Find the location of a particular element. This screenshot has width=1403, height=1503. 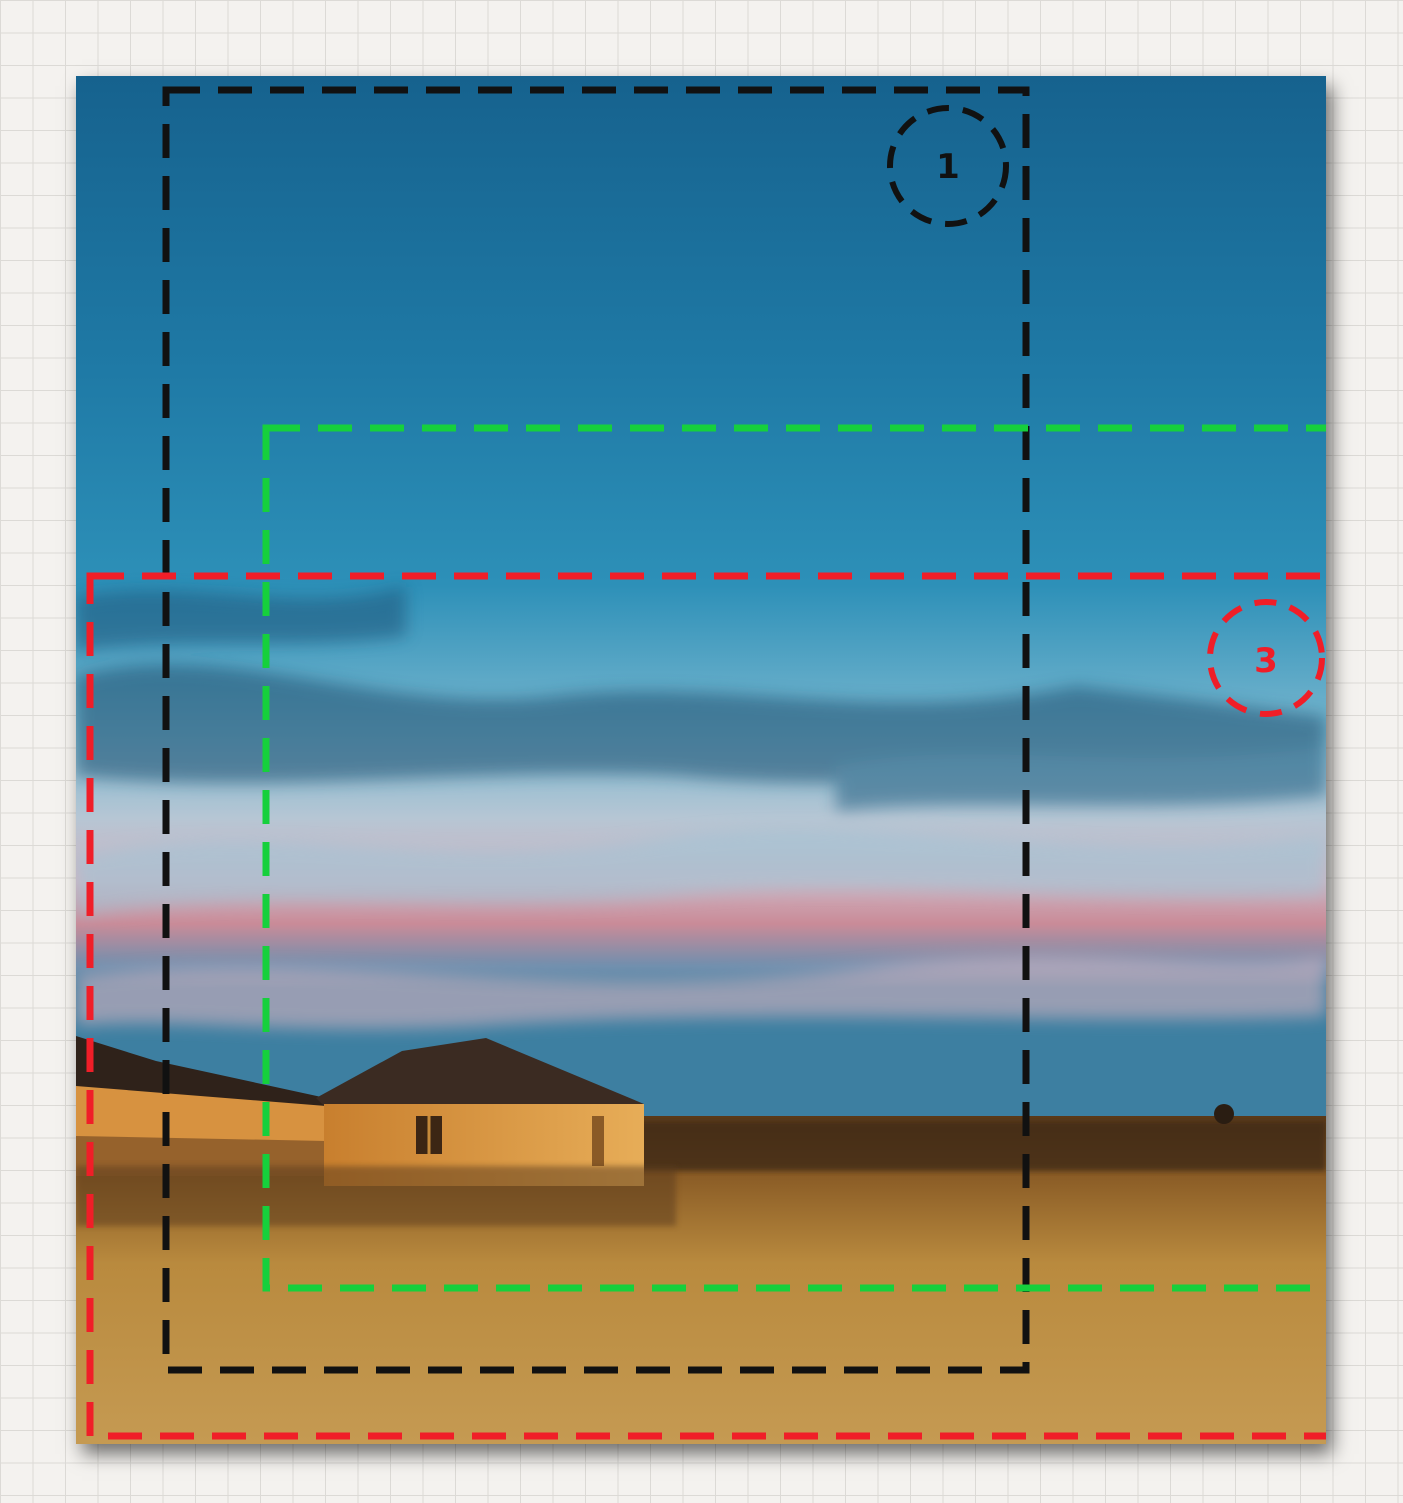

foreground-shadow is located at coordinates (376, 1196).